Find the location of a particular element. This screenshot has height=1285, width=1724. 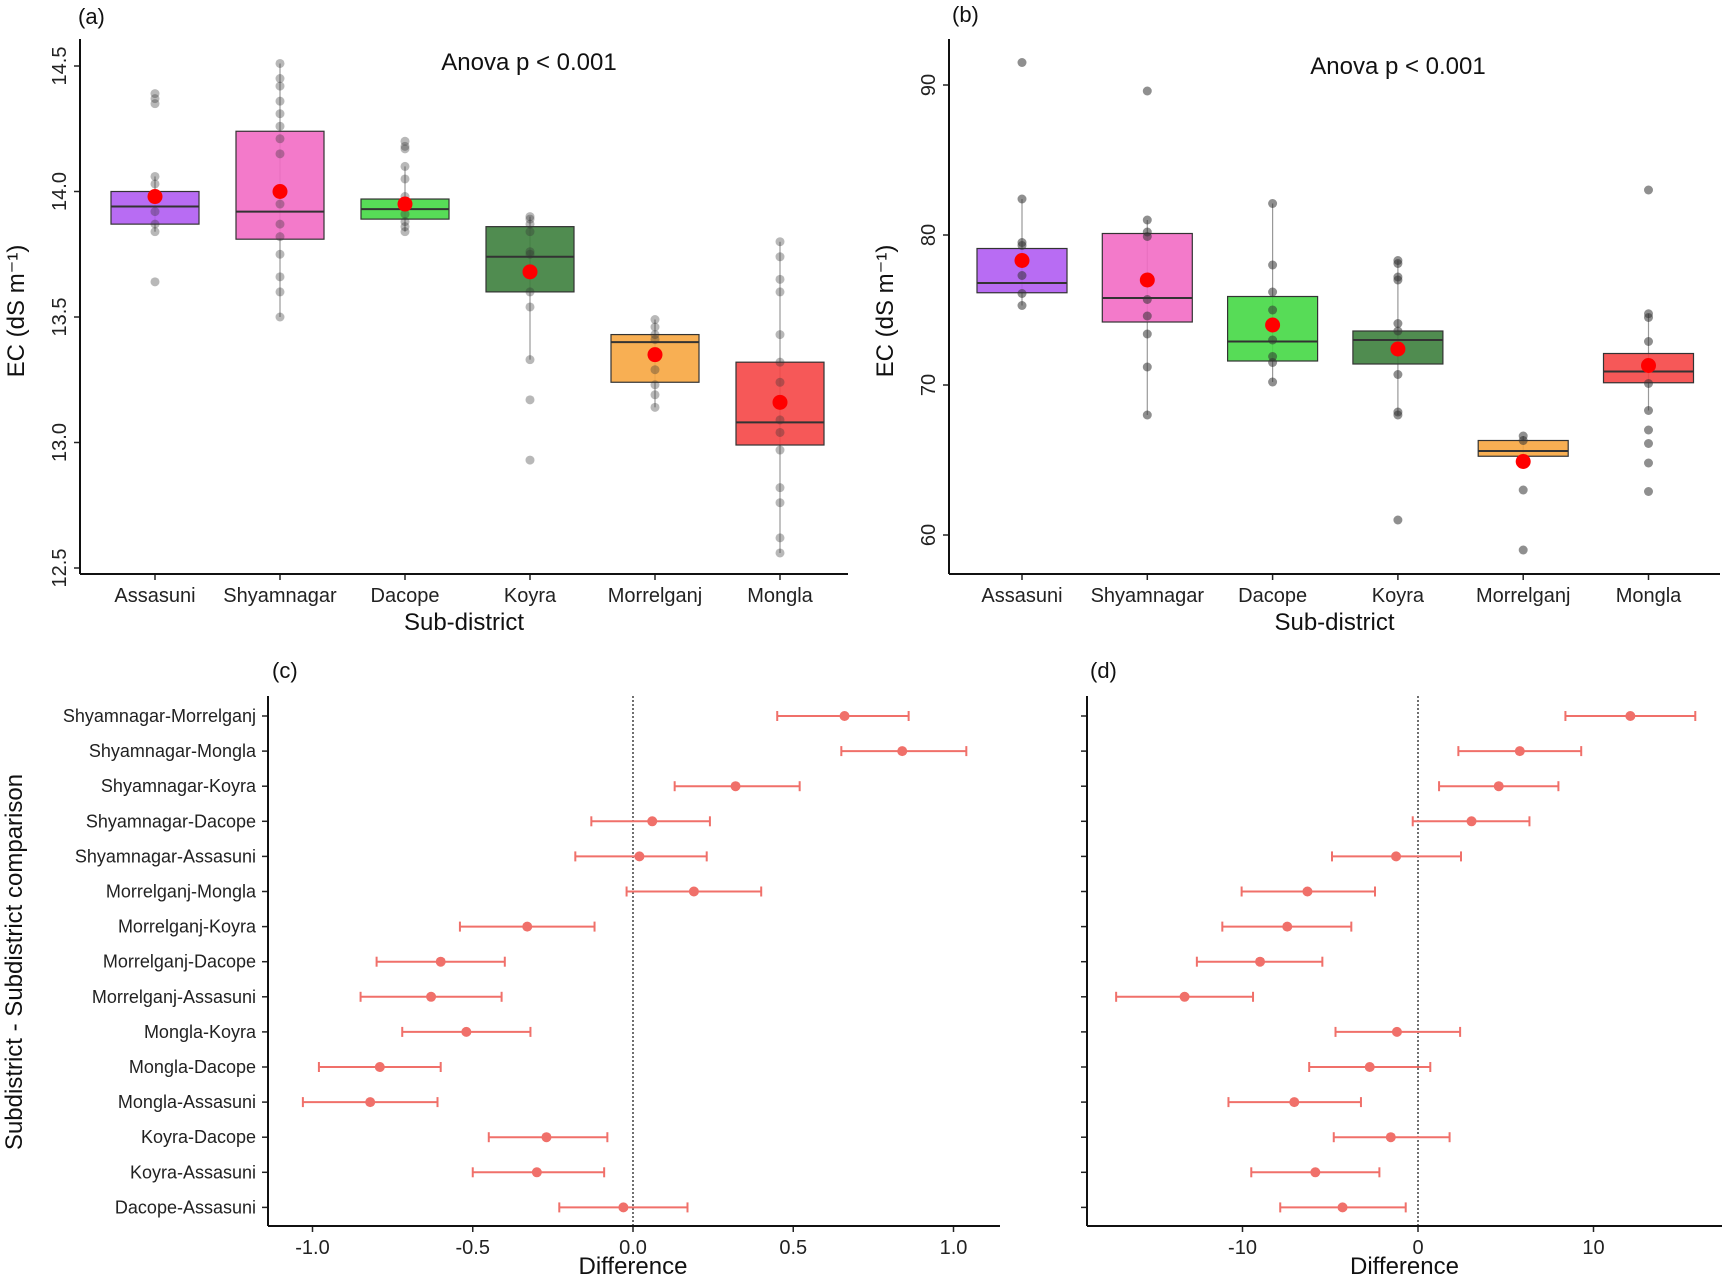

y-tick-label: 13.0 is located at coordinates (60, 442).